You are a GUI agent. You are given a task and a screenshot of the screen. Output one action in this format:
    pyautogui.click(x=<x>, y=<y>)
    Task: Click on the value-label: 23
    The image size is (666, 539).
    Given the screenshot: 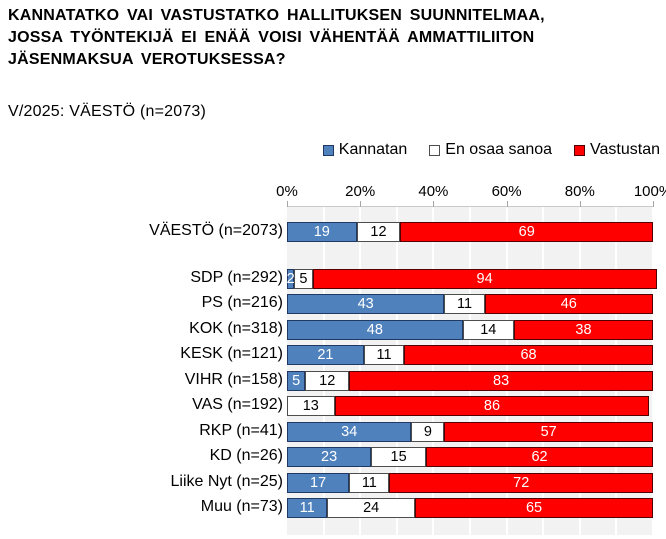 What is the action you would take?
    pyautogui.click(x=329, y=457)
    